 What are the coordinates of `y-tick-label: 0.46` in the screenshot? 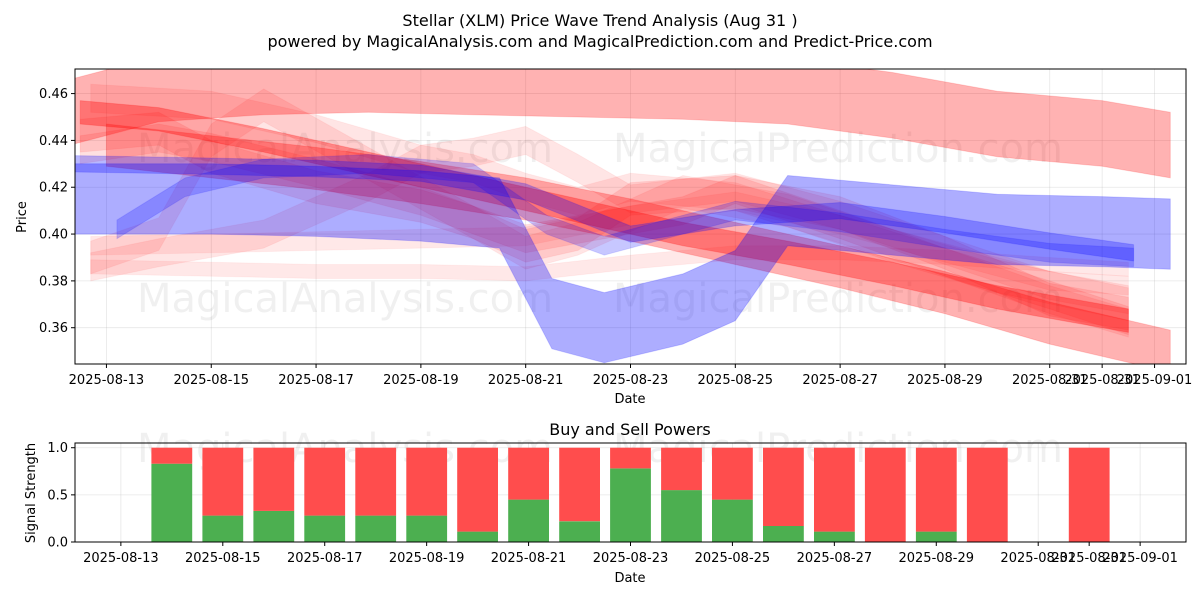 It's located at (53, 94).